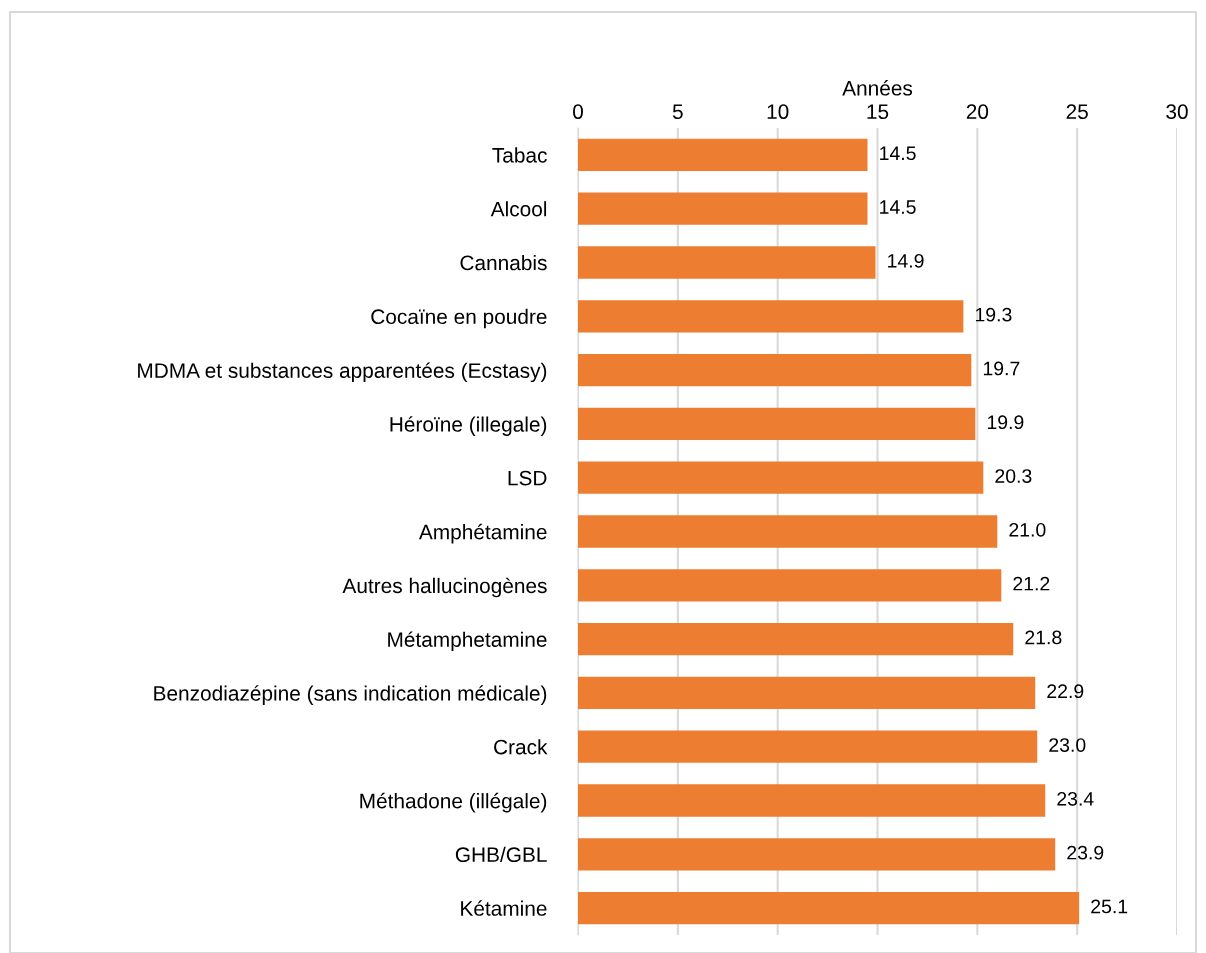 This screenshot has width=1206, height=953. What do you see at coordinates (527, 478) in the screenshot?
I see `y-tick-label: LSD` at bounding box center [527, 478].